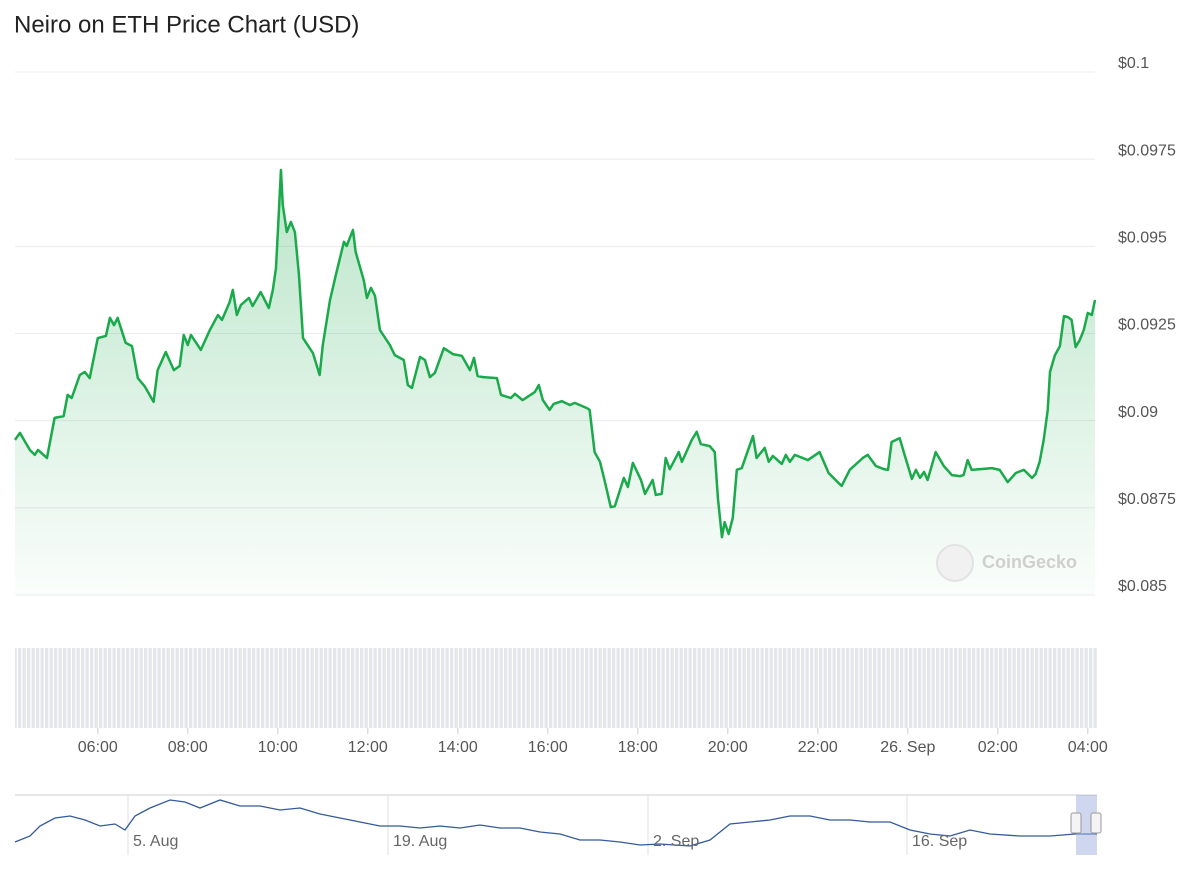 Image resolution: width=1200 pixels, height=880 pixels. Describe the element at coordinates (556, 688) in the screenshot. I see `volume-bars` at that location.